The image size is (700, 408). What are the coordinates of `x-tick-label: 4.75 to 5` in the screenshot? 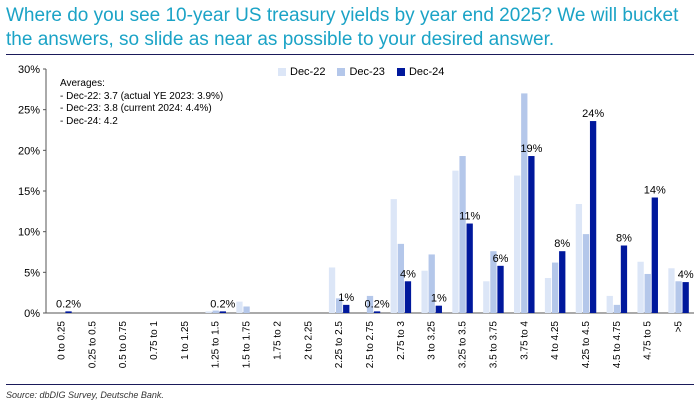 It's located at (648, 340).